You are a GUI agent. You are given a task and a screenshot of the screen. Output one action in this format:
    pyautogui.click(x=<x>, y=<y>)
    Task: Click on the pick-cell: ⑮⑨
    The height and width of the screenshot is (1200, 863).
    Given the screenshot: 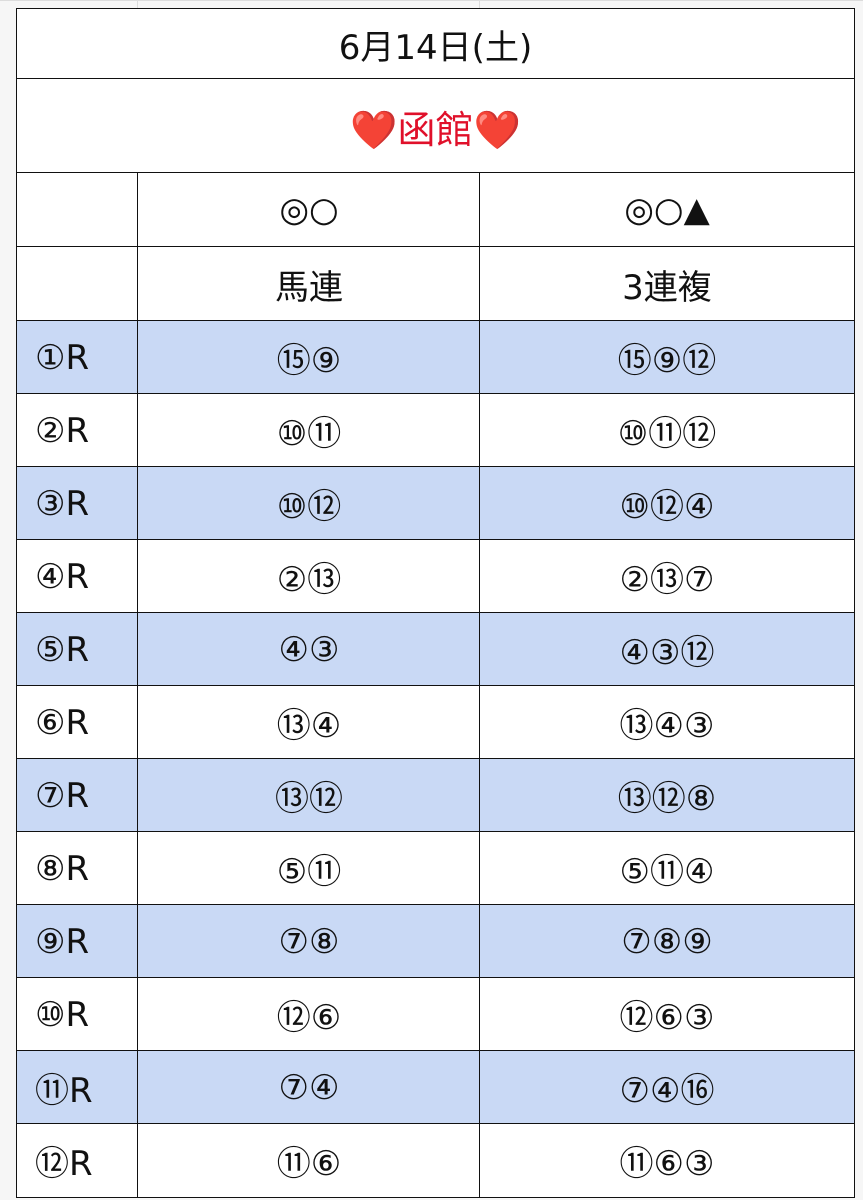 What is the action you would take?
    pyautogui.click(x=309, y=357)
    